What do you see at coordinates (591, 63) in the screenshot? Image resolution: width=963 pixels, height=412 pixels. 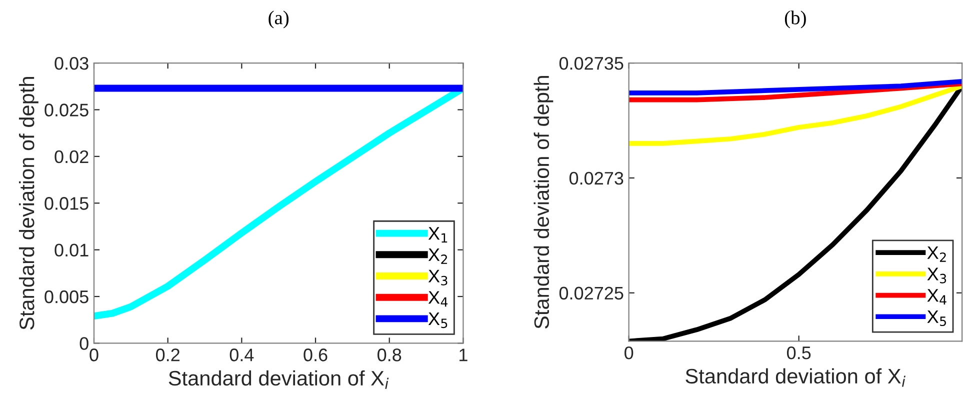 I see `y-tick-label: 0.02735` at bounding box center [591, 63].